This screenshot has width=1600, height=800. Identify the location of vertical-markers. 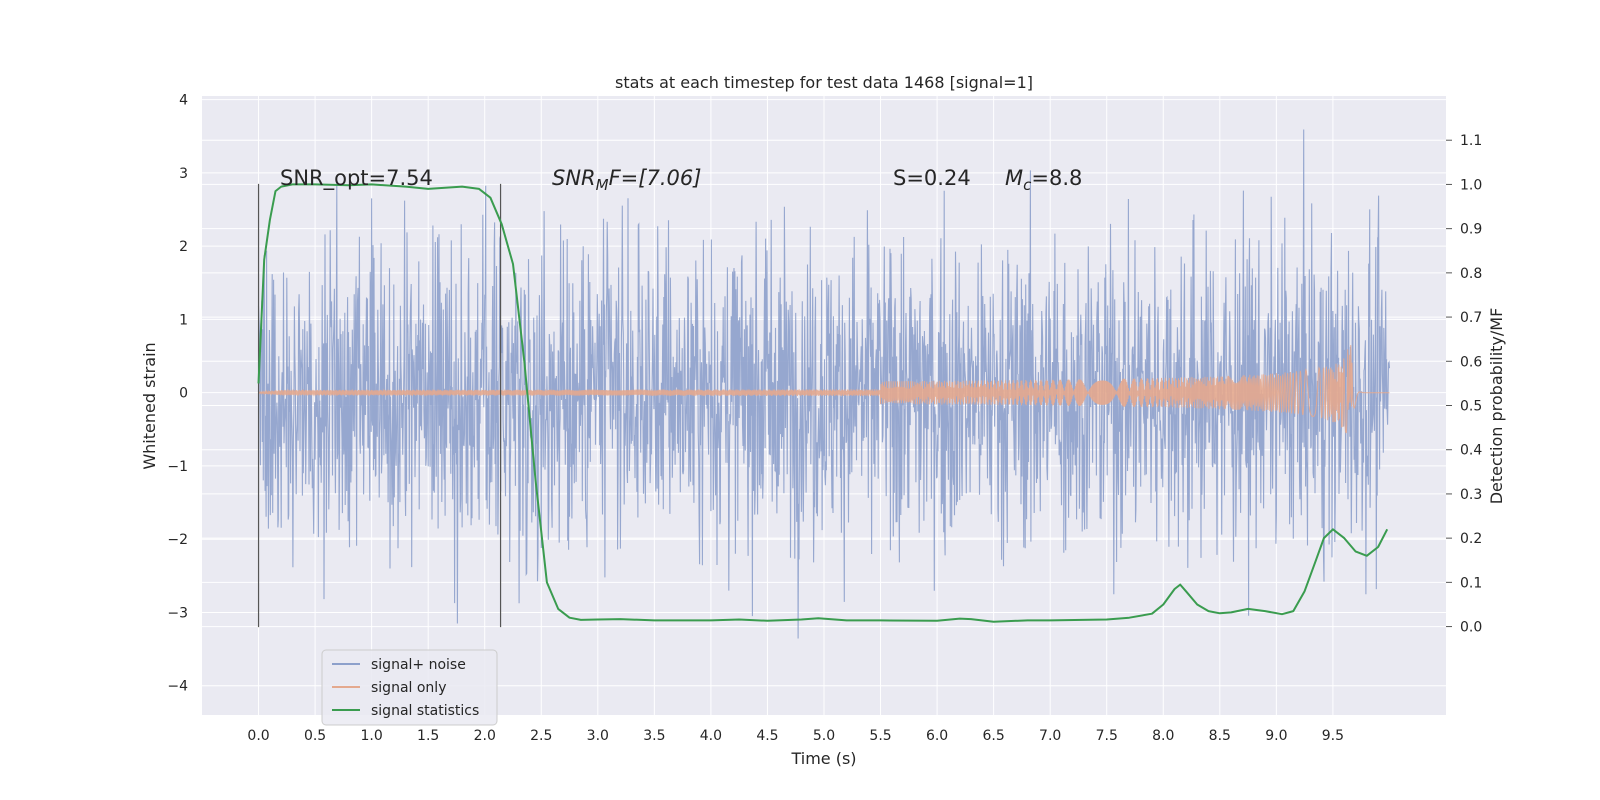
(379, 405).